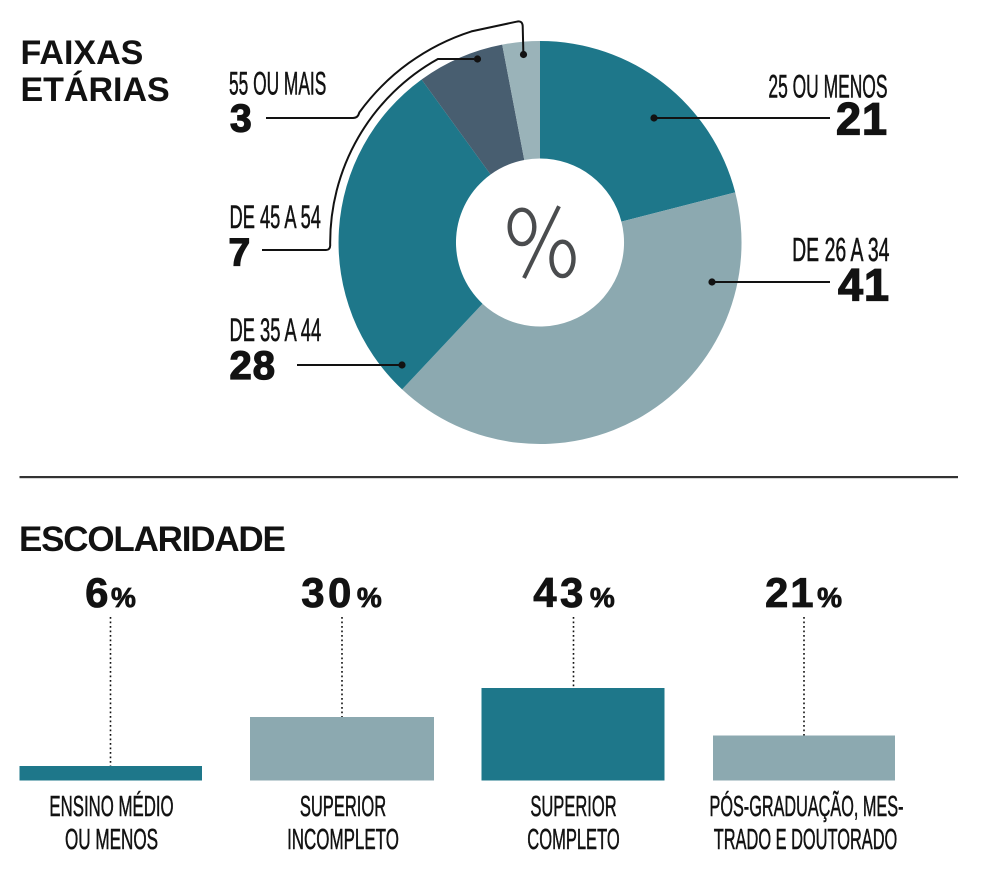 The image size is (984, 886). Describe the element at coordinates (574, 592) in the screenshot. I see `svg-text: 43%` at that location.